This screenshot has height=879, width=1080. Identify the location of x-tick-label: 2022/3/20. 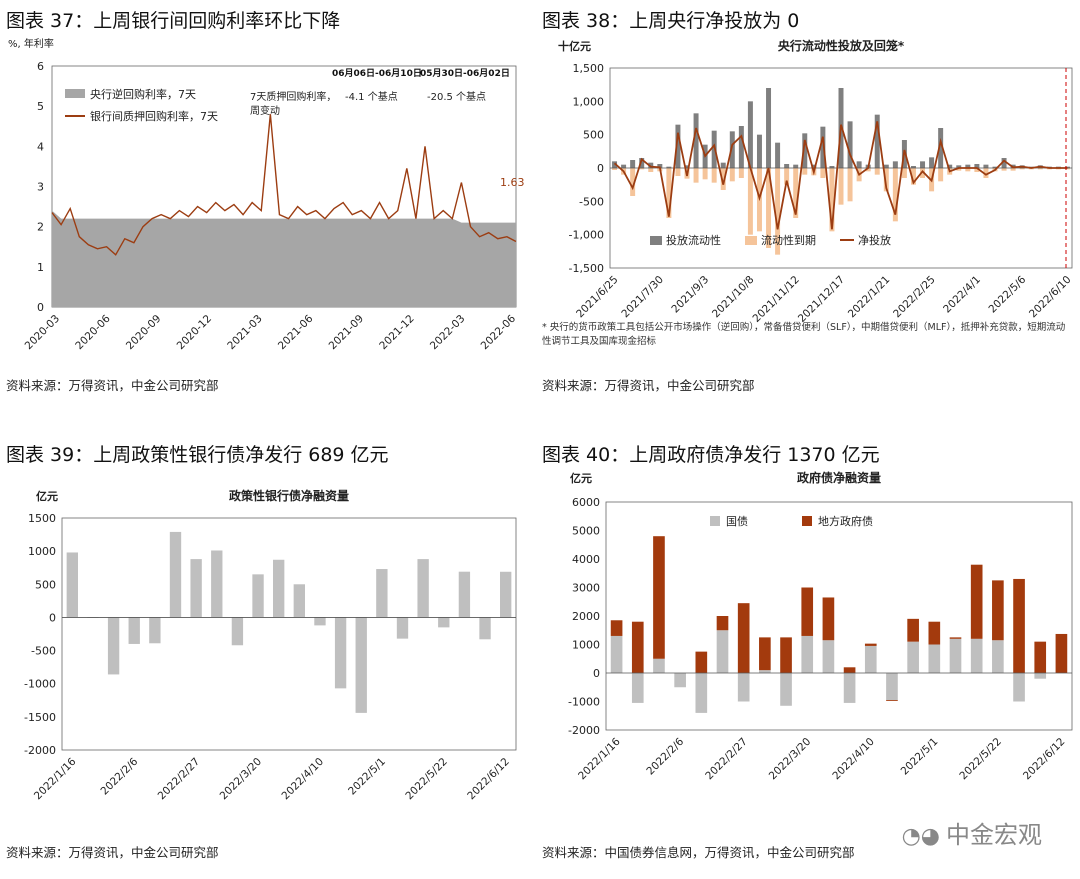
(241, 779).